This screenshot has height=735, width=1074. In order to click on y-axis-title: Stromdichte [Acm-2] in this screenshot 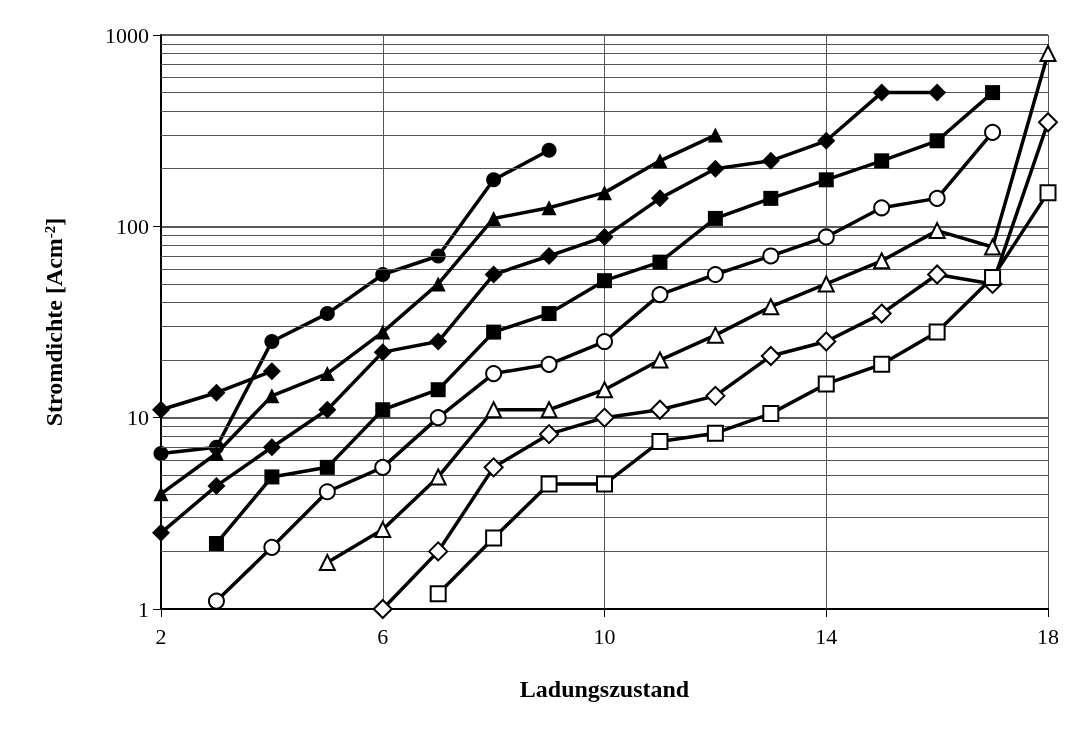, I will do `click(54, 322)`.